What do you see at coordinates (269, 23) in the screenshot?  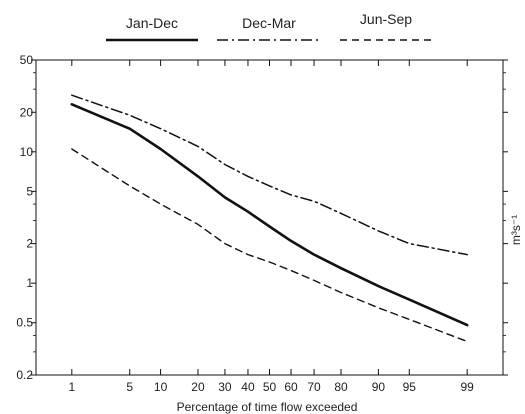 I see `legend-label-dec-mar: Dec-Mar` at bounding box center [269, 23].